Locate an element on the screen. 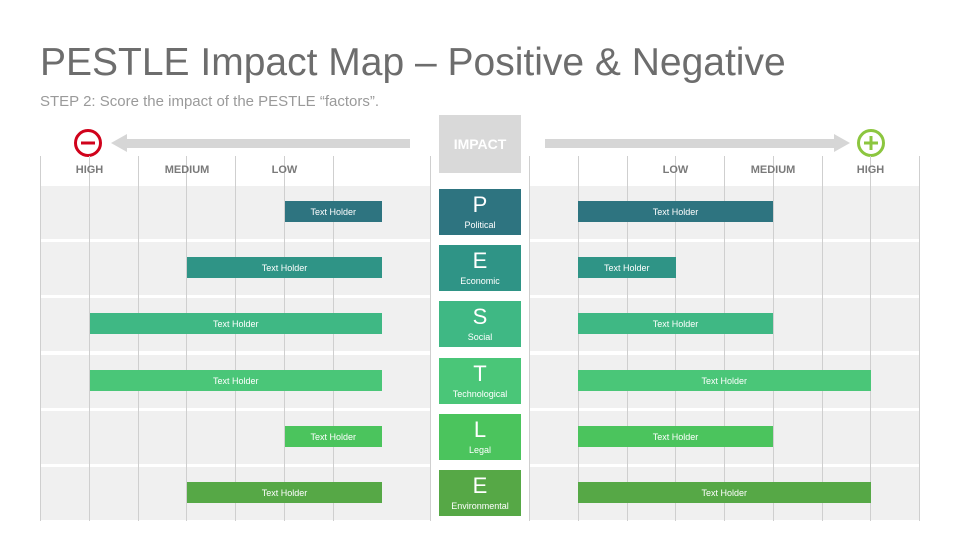 The image size is (960, 540). negative-arrow-head is located at coordinates (119, 143).